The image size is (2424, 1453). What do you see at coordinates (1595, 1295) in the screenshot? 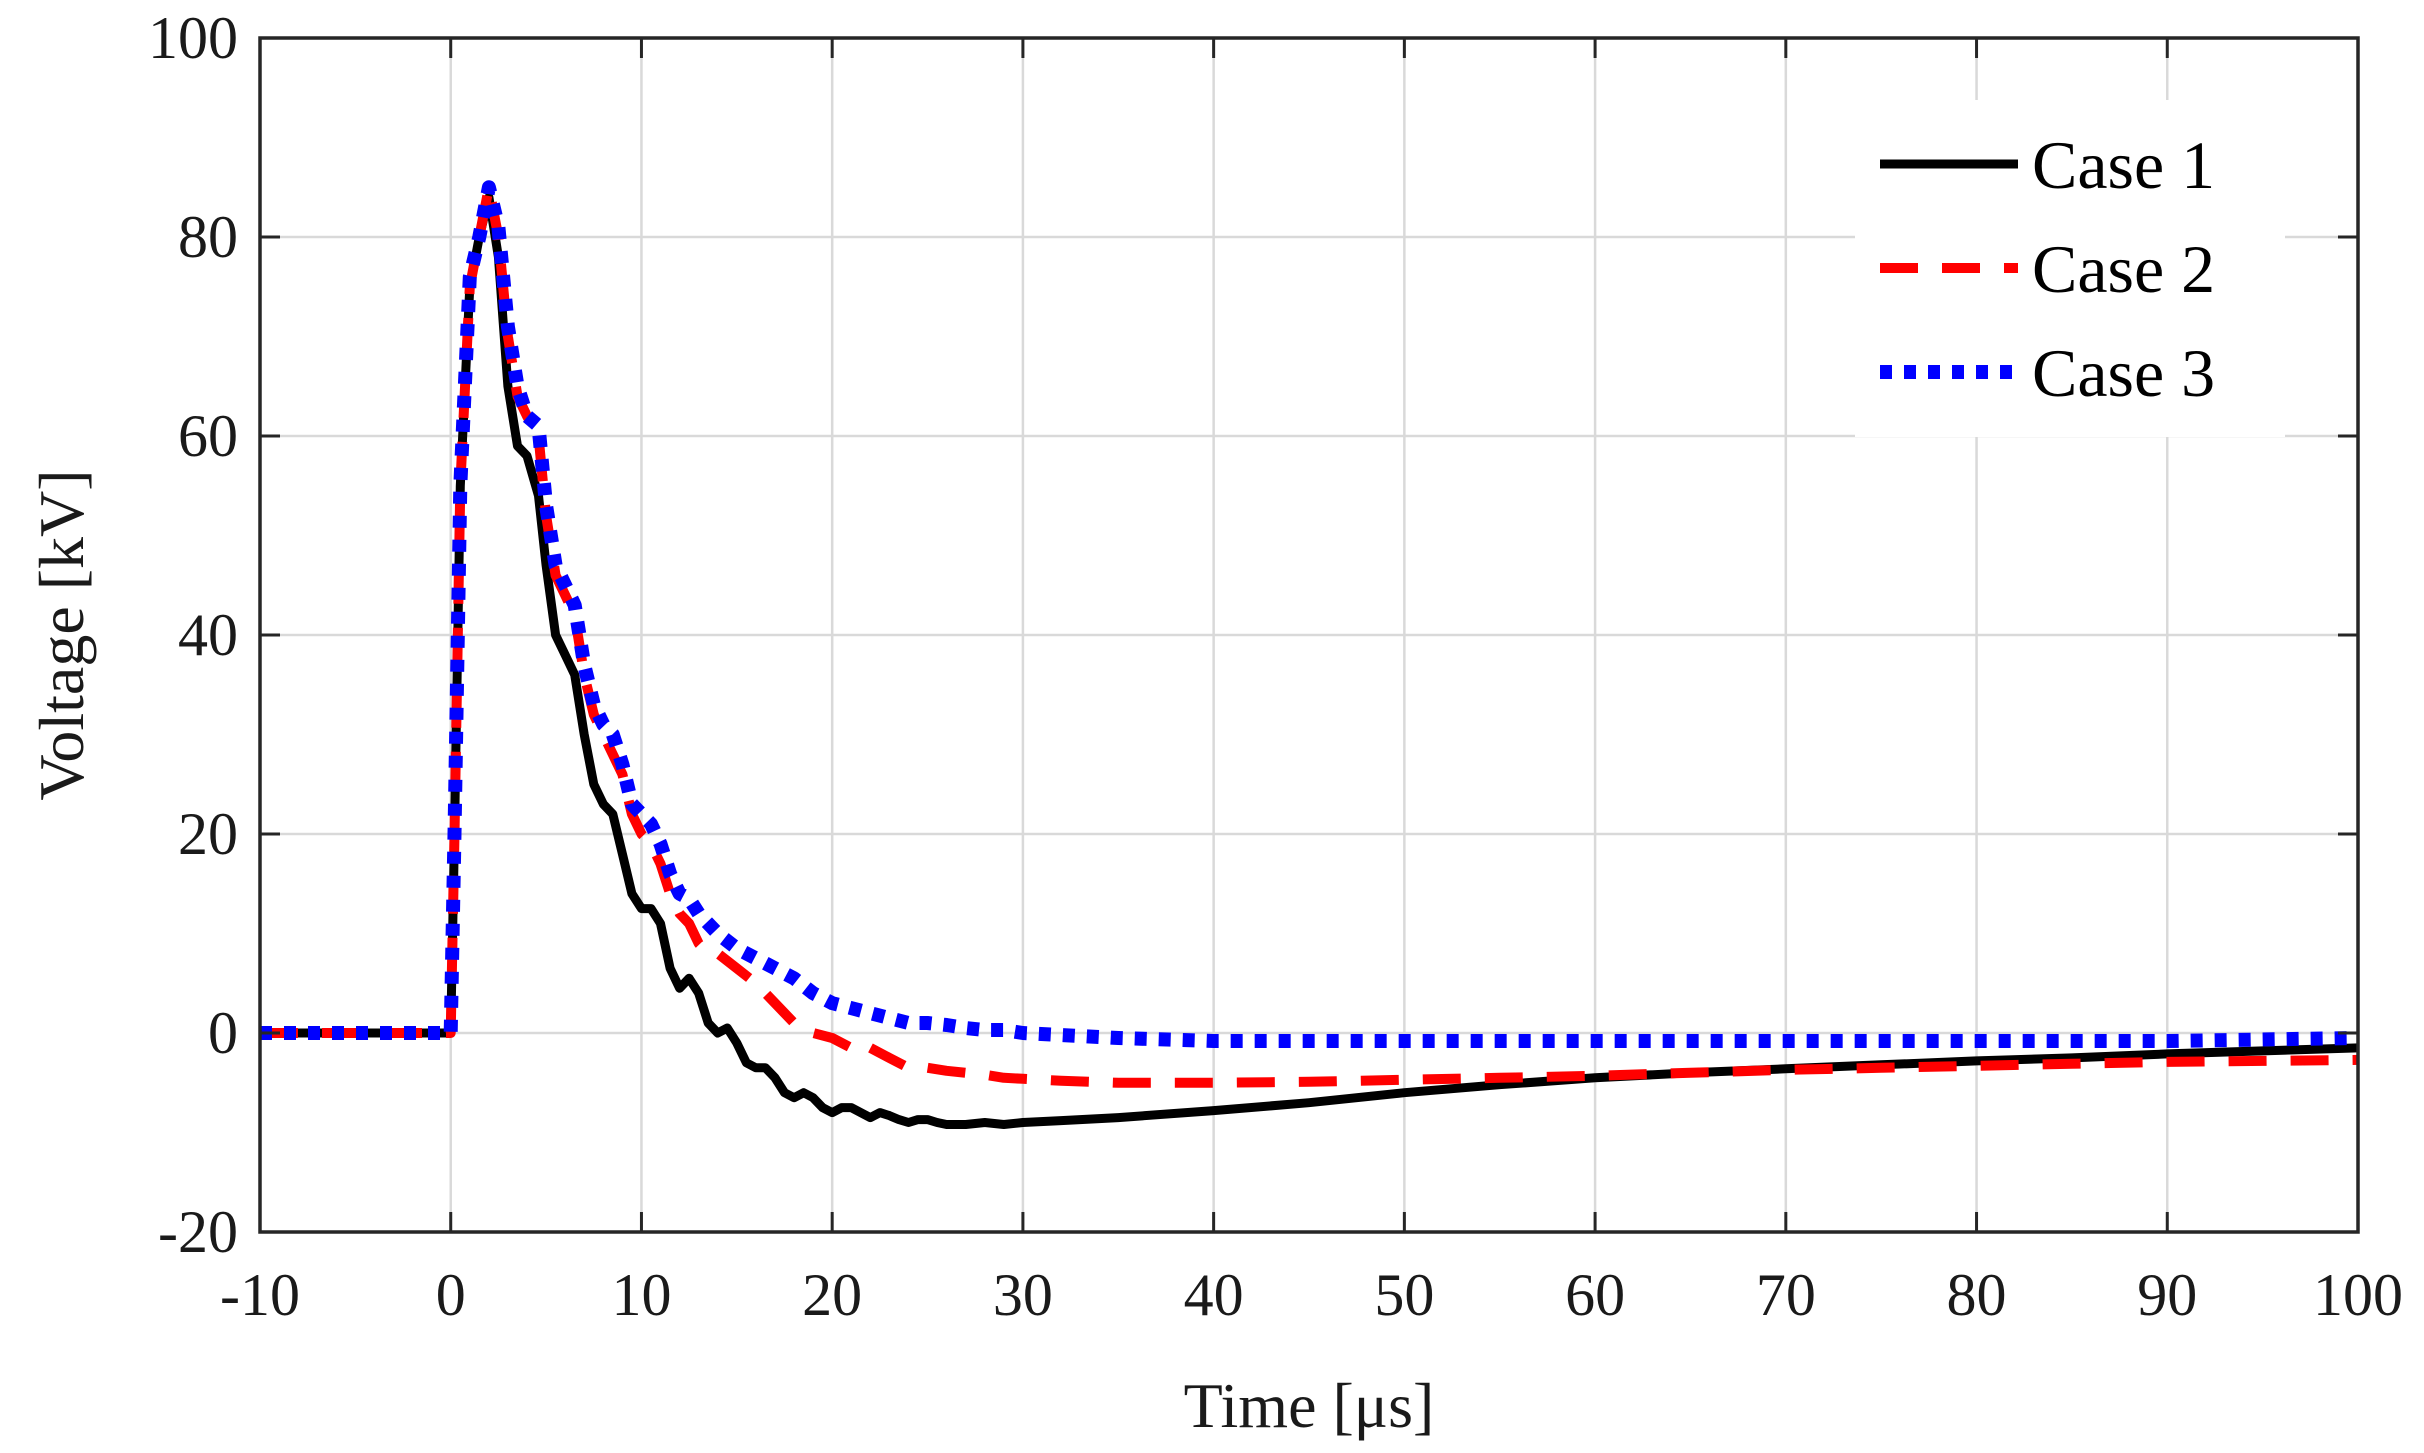
I see `x-tick-label: 60` at bounding box center [1595, 1295].